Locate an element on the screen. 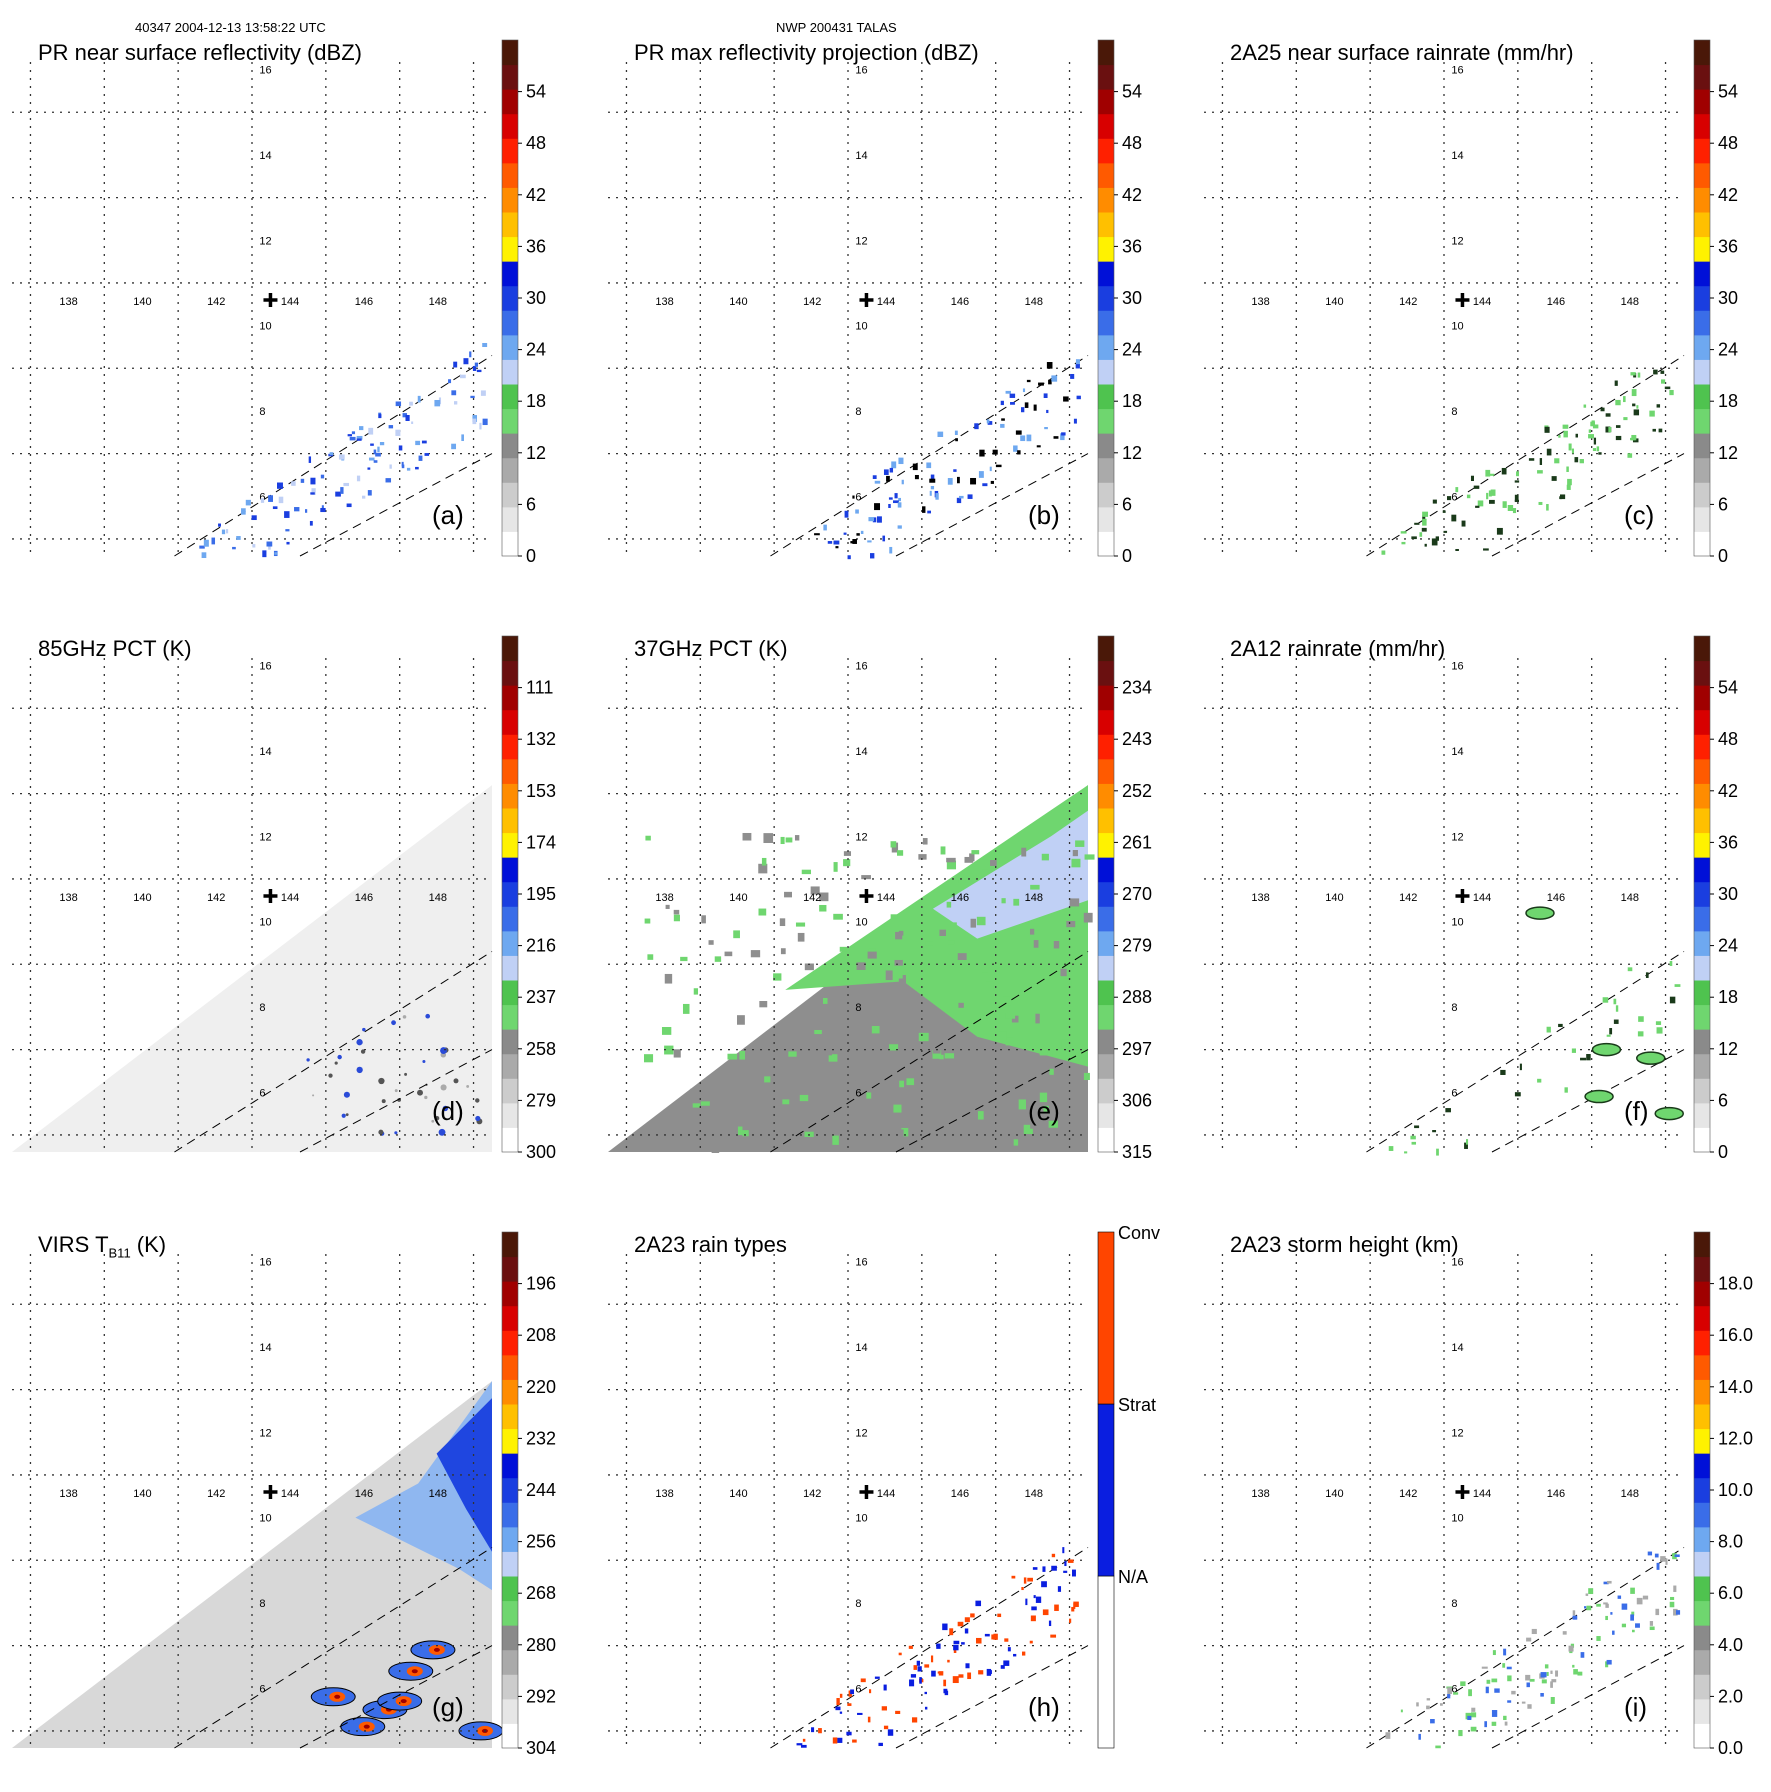 The image size is (1771, 1792). lat-label: 10 is located at coordinates (265, 1519).